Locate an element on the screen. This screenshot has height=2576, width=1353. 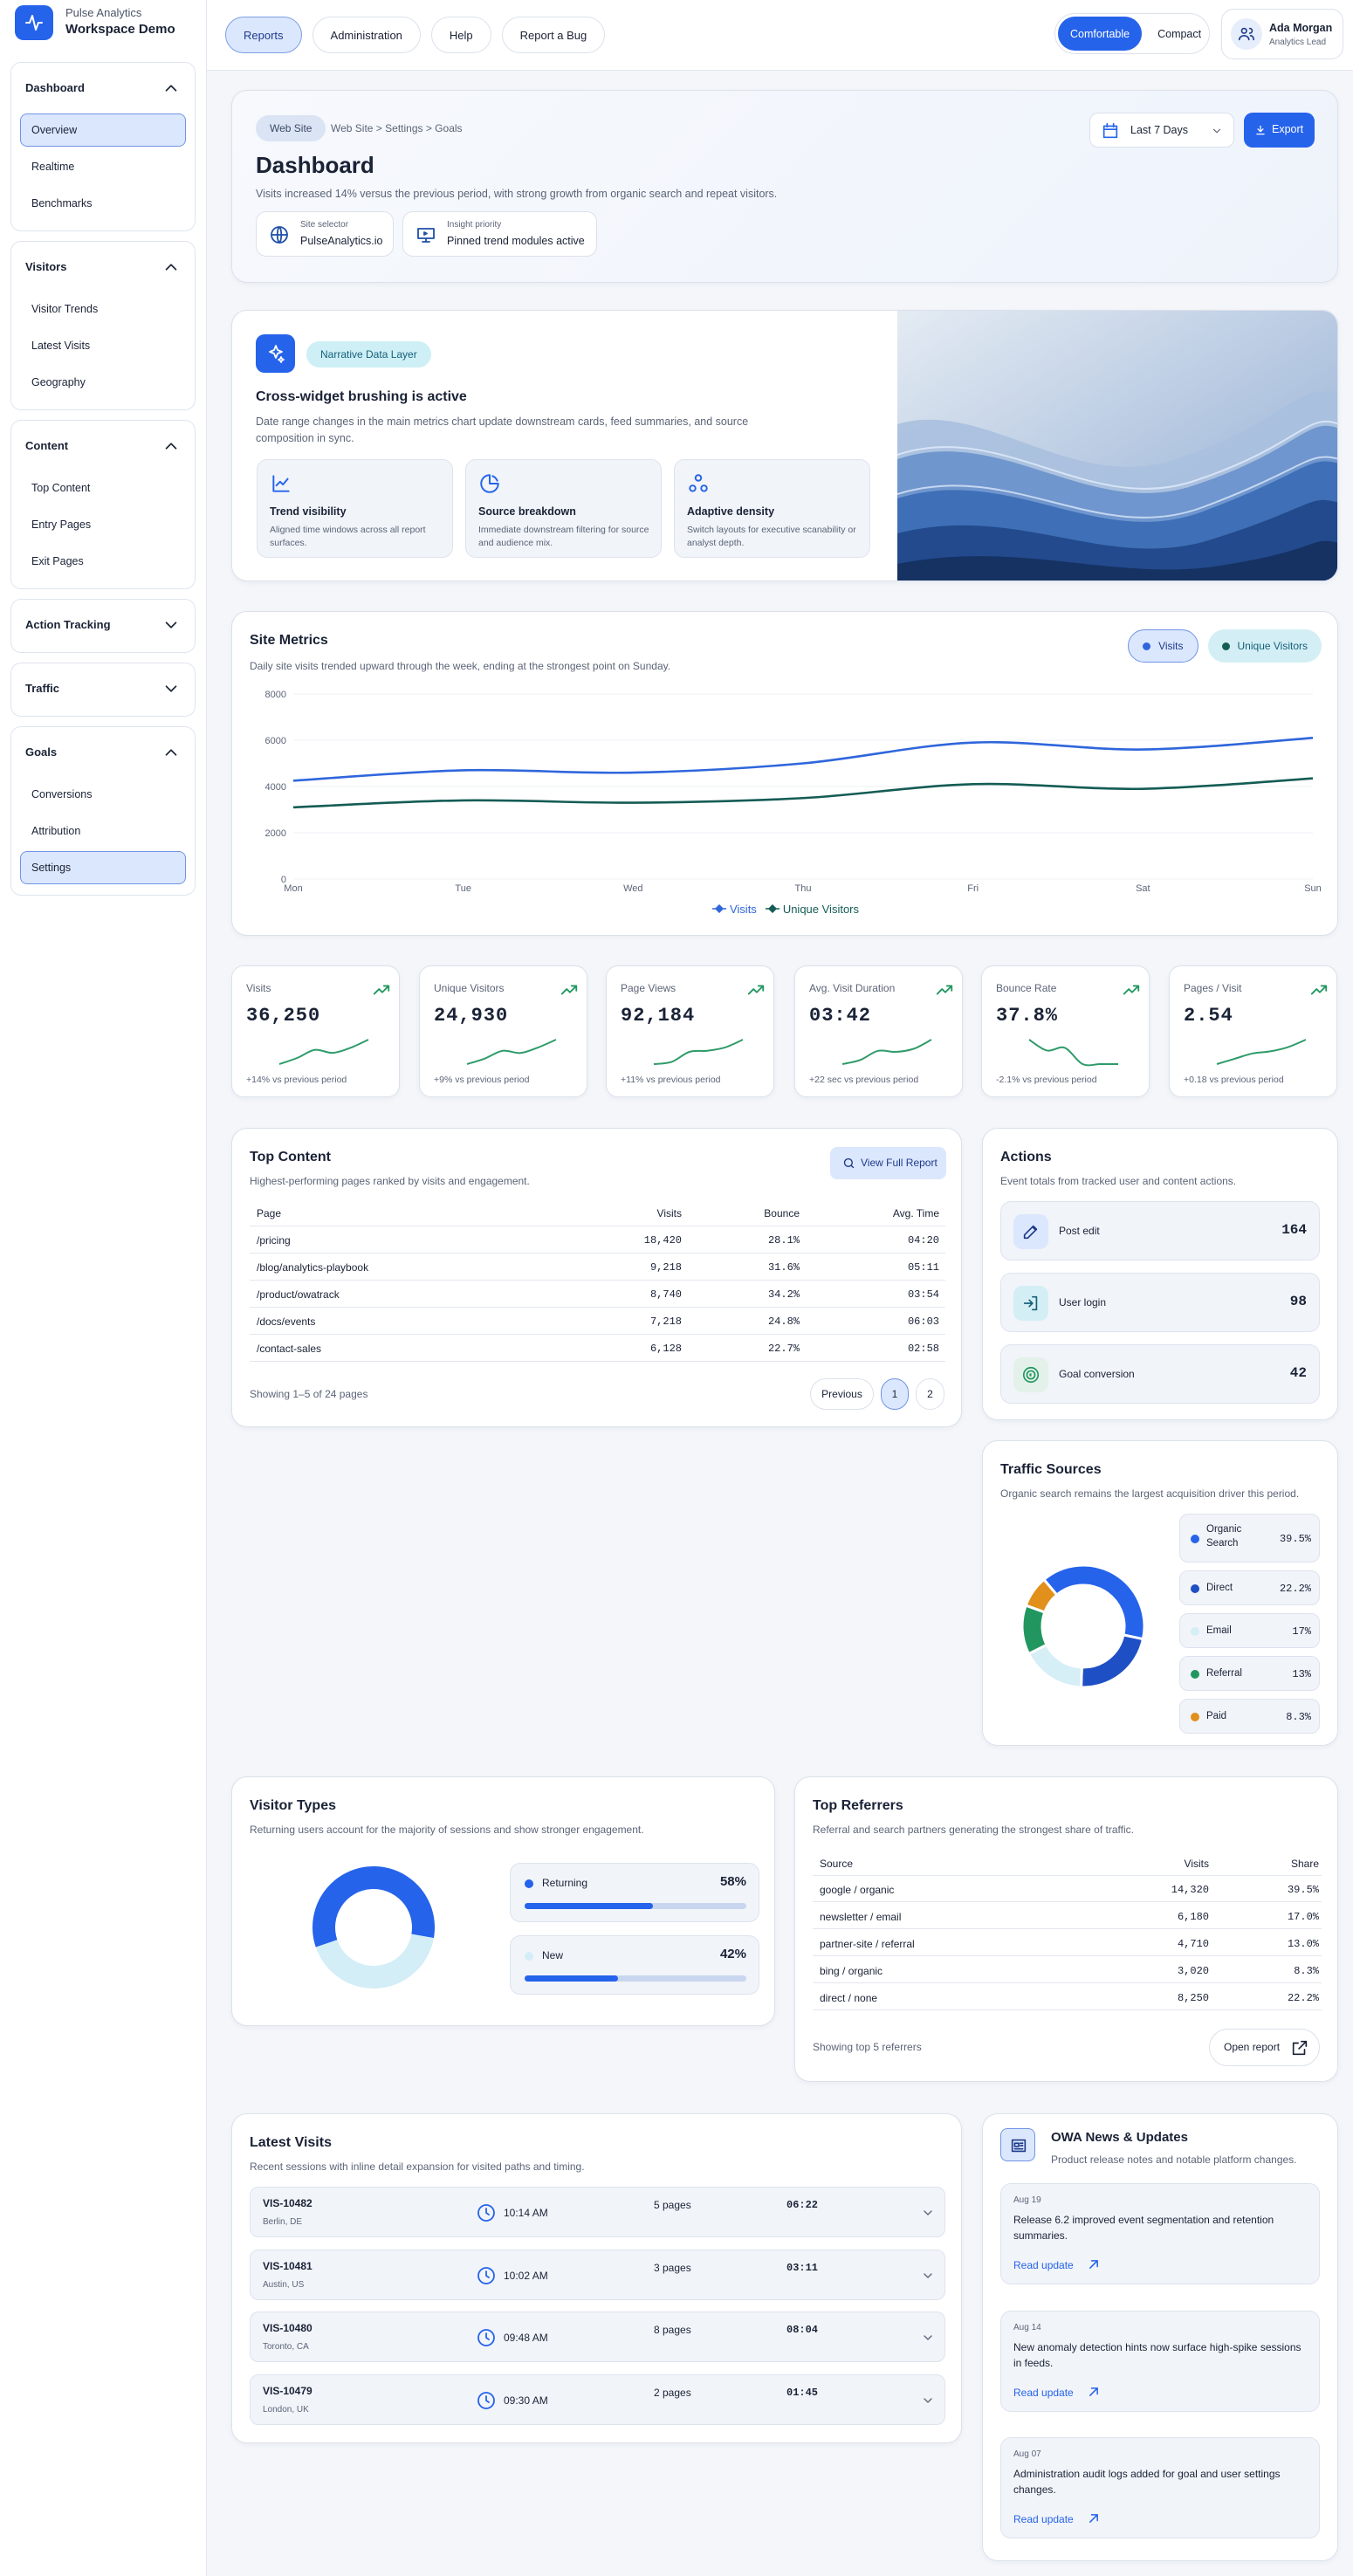
view-report-button: View Full Report is located at coordinates (888, 1163).